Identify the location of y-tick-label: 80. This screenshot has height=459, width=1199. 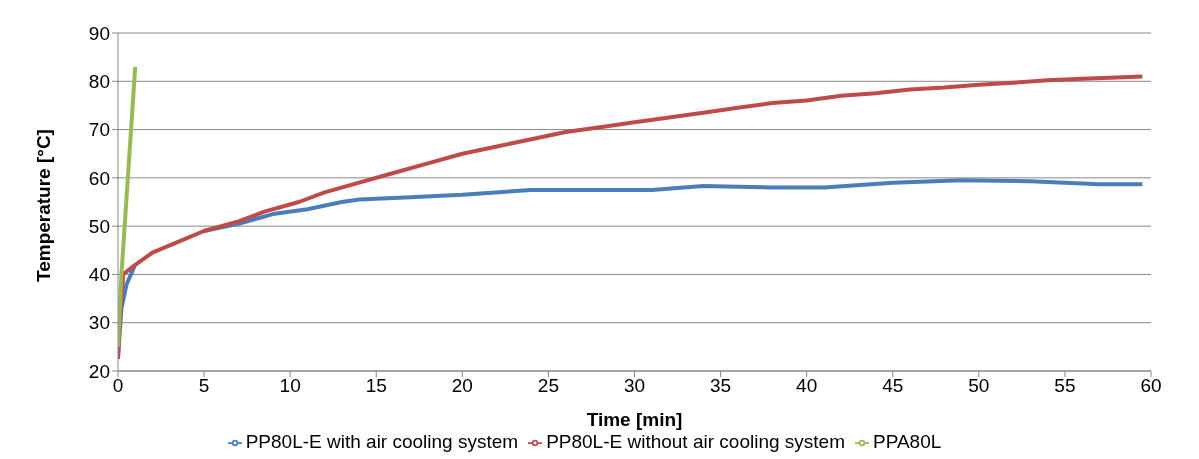
(99, 82).